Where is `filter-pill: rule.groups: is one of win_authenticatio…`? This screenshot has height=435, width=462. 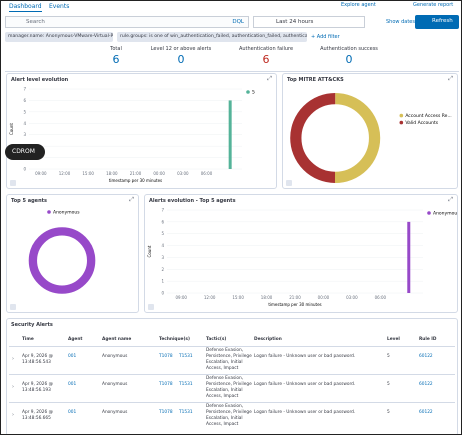 filter-pill: rule.groups: is one of win_authenticatio… is located at coordinates (212, 37).